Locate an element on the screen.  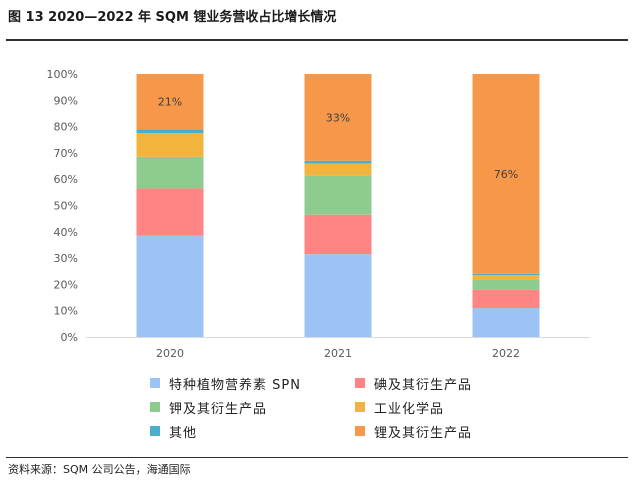
x-tick-label: 2021 is located at coordinates (338, 353).